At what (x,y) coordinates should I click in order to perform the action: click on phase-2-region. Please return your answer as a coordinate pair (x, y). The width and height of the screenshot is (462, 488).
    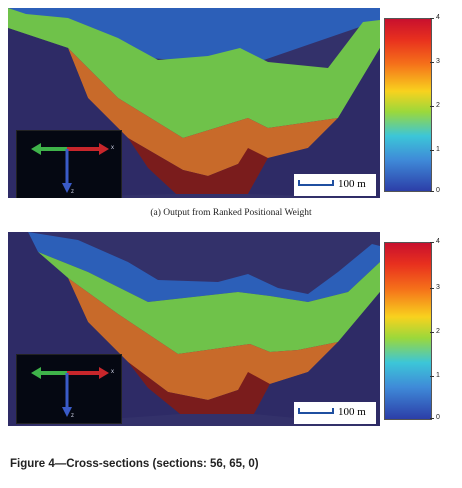
    Looking at the image, I should click on (203, 339).